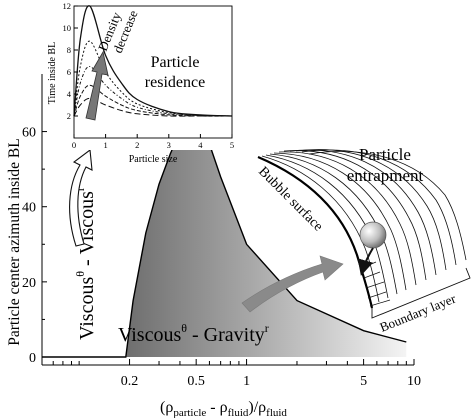  What do you see at coordinates (69, 94) in the screenshot?
I see `inset-y-tick-label: 4` at bounding box center [69, 94].